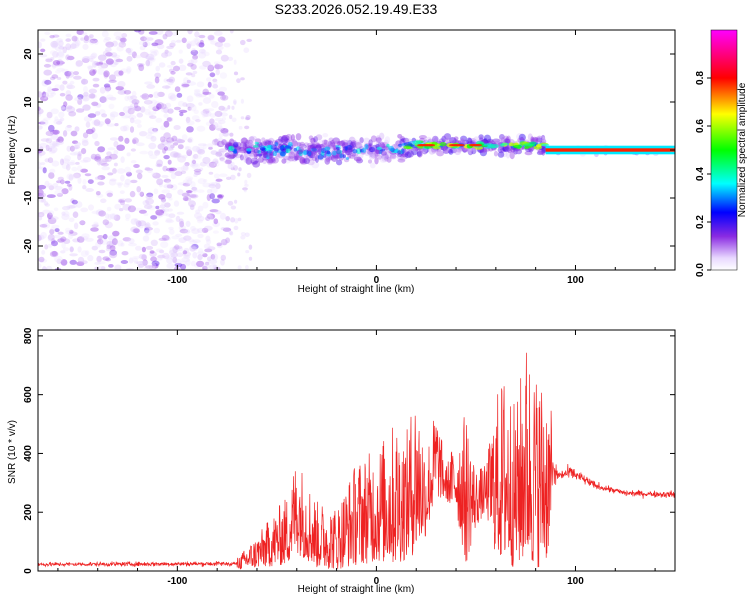 The height and width of the screenshot is (600, 750). I want to click on colorbar-ticks: 0.00.20.40.60.8, so click(703, 174).